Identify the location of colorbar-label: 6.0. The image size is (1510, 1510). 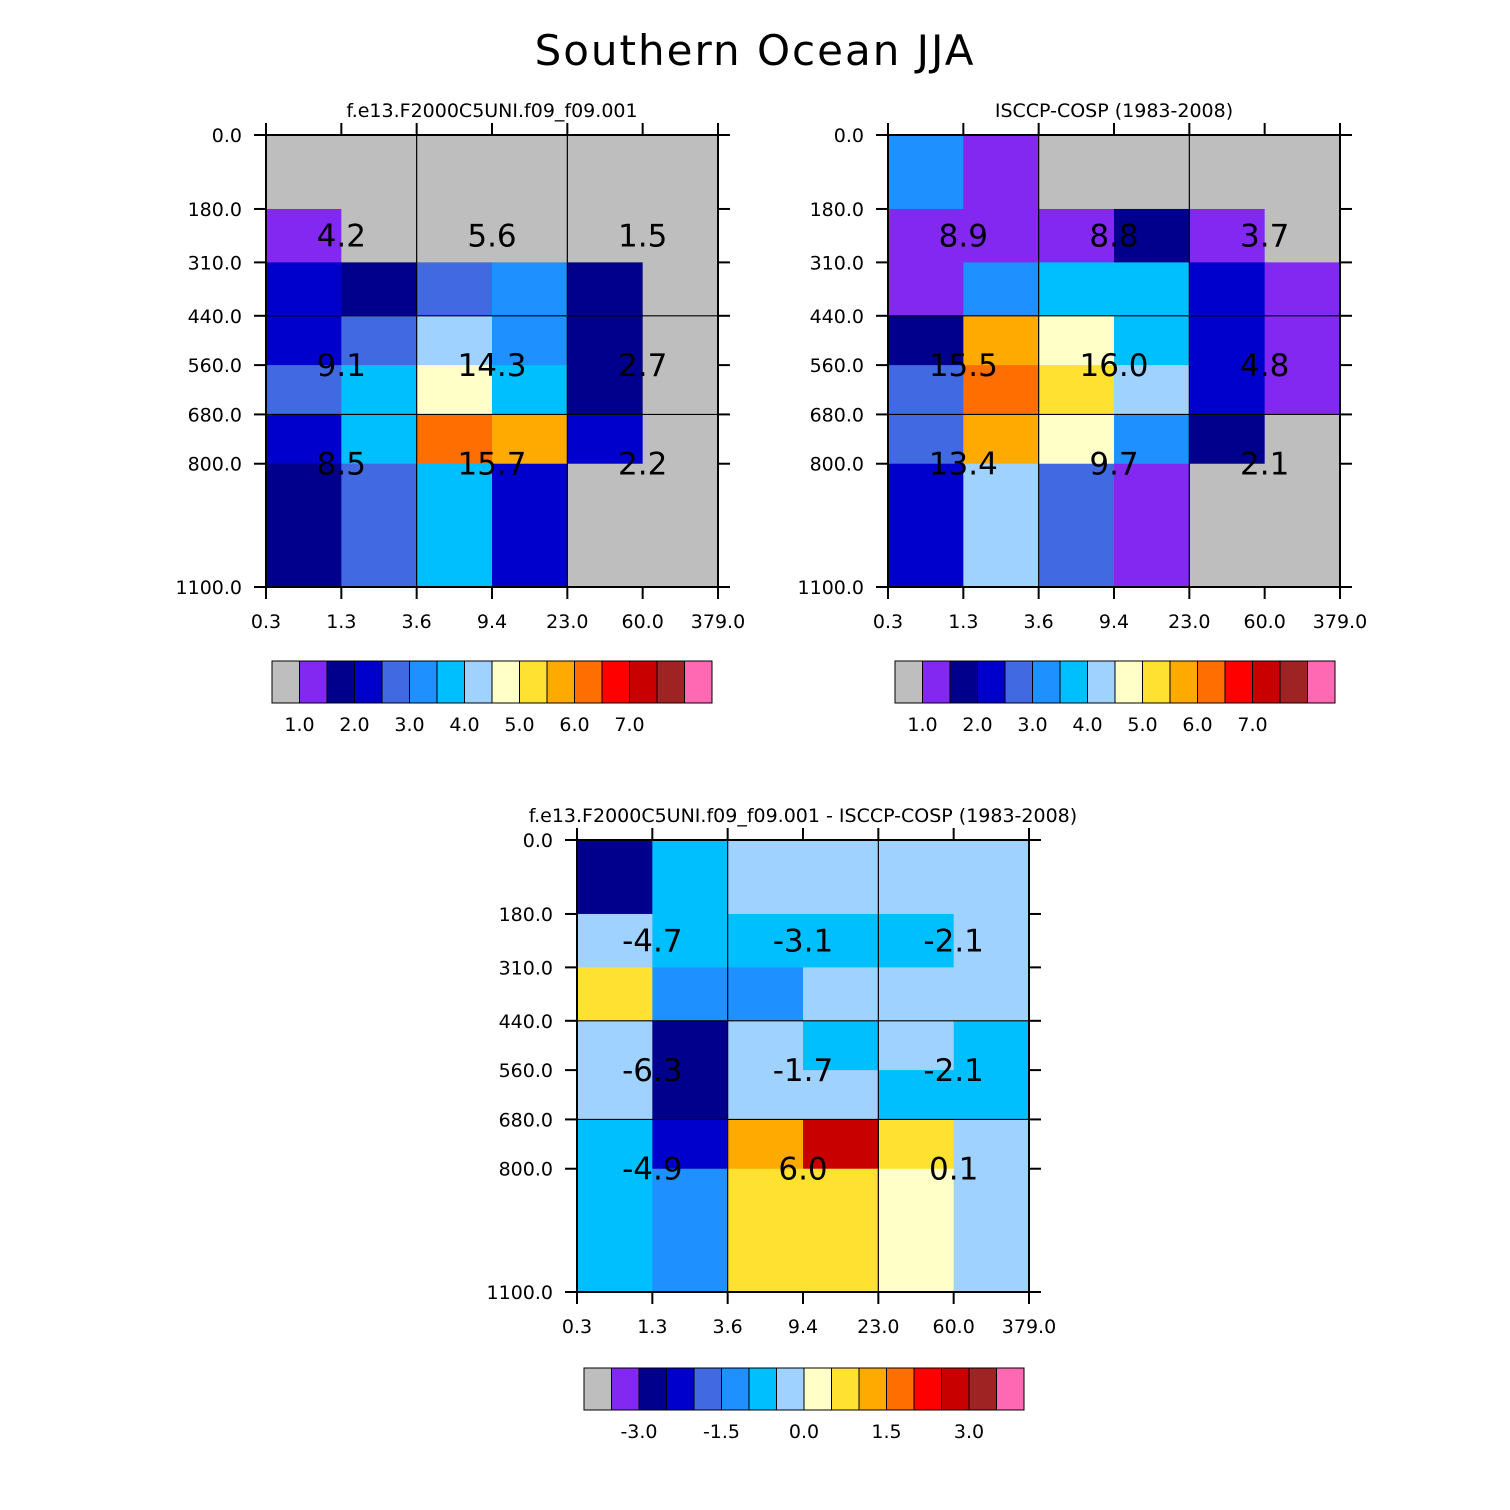
(1197, 725).